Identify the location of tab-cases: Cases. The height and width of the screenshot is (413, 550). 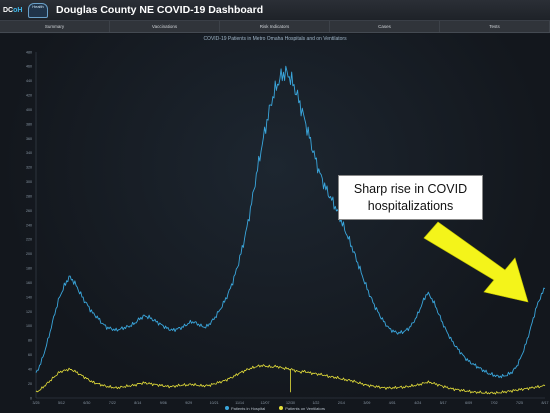
(385, 26).